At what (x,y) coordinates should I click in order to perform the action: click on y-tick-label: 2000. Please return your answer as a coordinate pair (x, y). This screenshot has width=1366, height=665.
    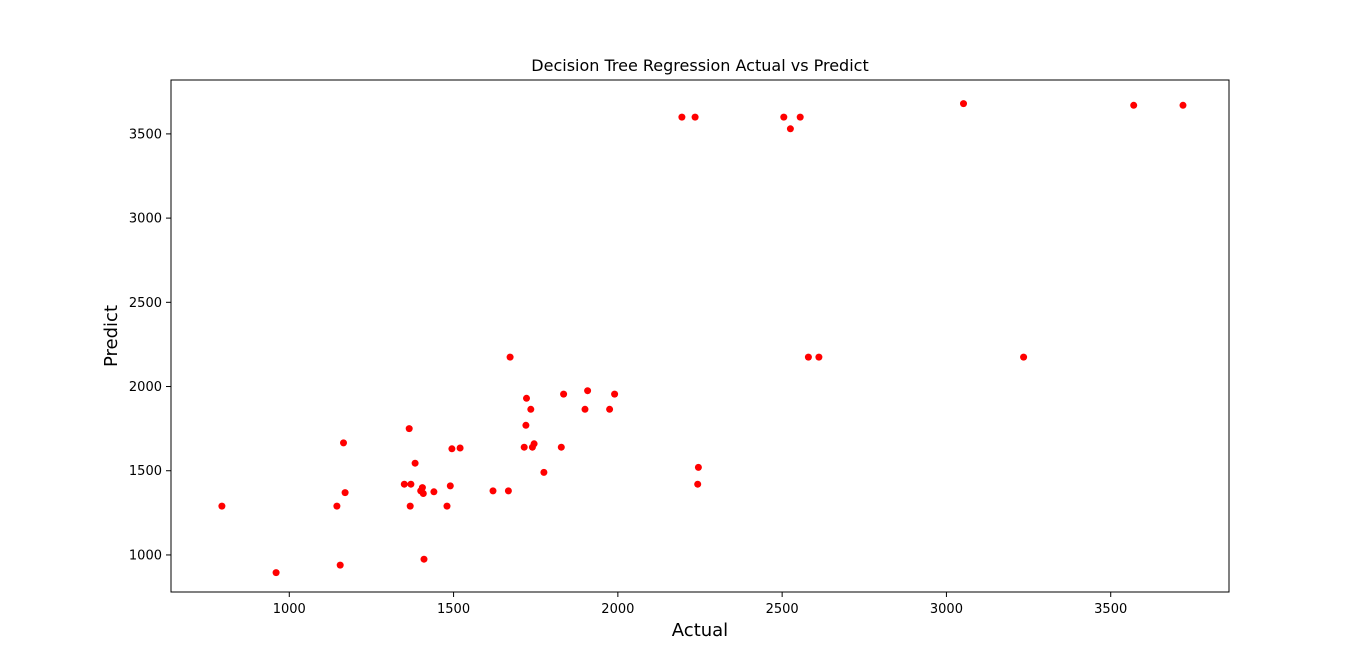
    Looking at the image, I should click on (145, 387).